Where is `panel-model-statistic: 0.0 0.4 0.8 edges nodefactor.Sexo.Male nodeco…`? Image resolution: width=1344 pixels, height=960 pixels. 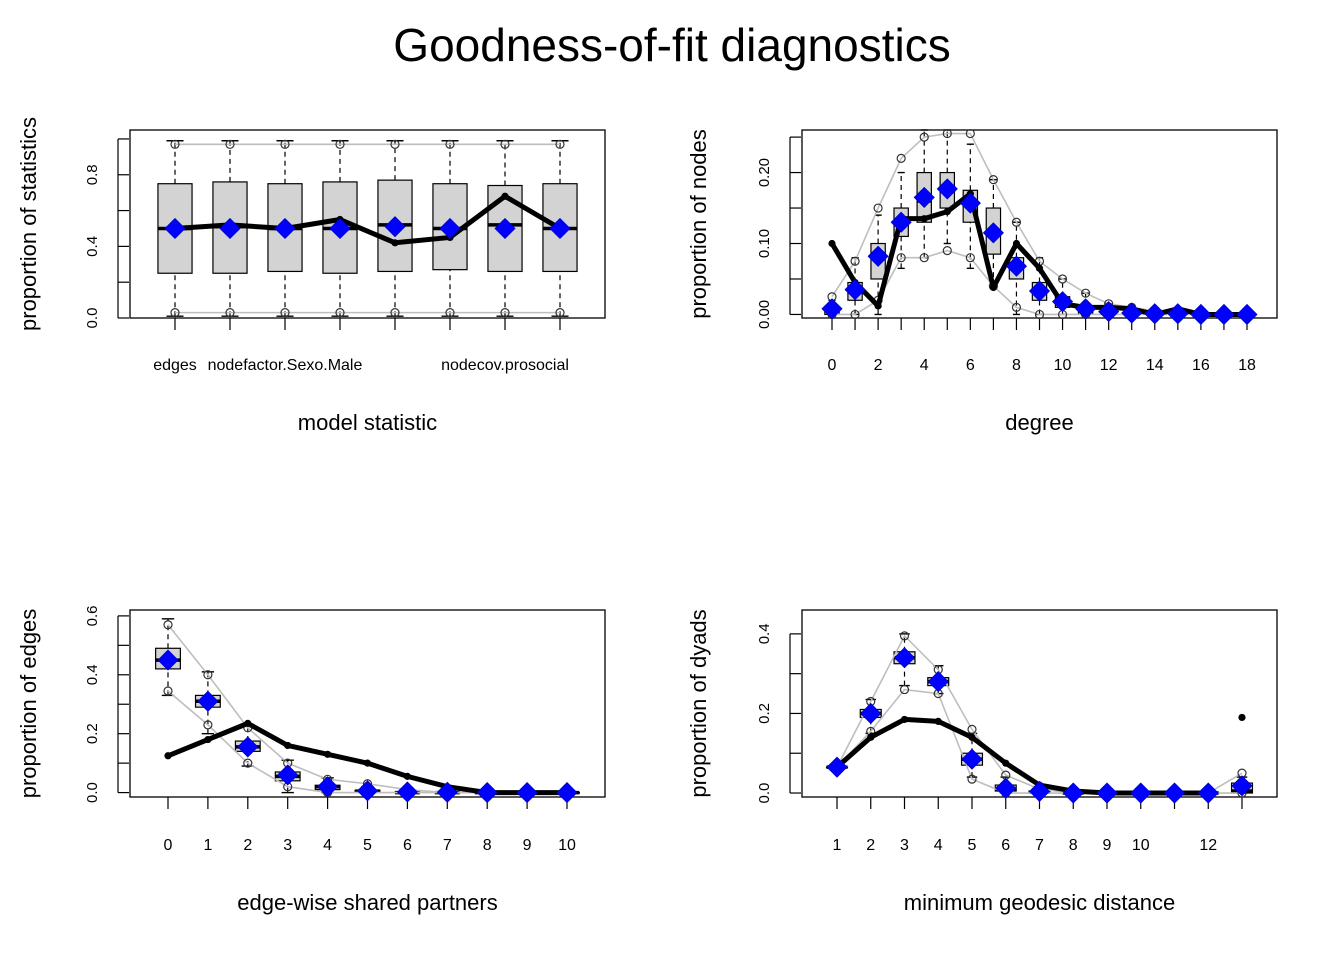 panel-model-statistic: 0.0 0.4 0.8 edges nodefactor.Sexo.Male nodeco… is located at coordinates (311, 276).